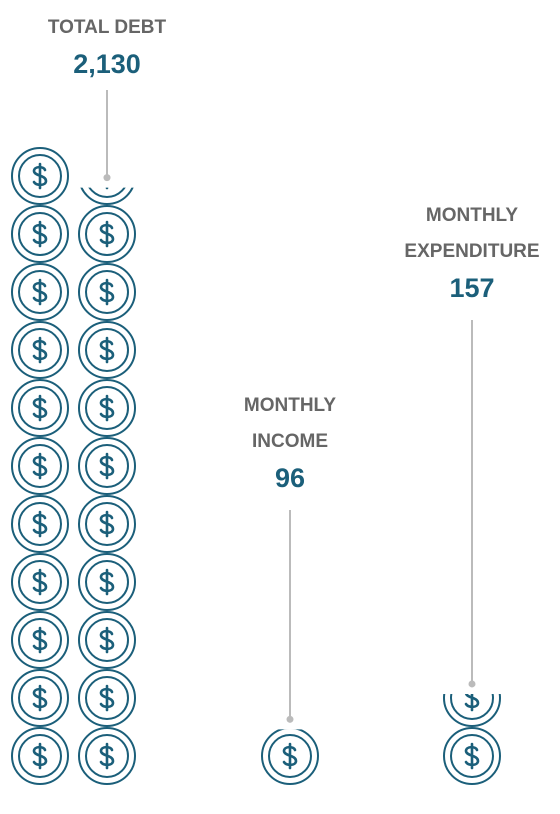 This screenshot has width=560, height=814. What do you see at coordinates (107, 64) in the screenshot?
I see `item-value: 2,130` at bounding box center [107, 64].